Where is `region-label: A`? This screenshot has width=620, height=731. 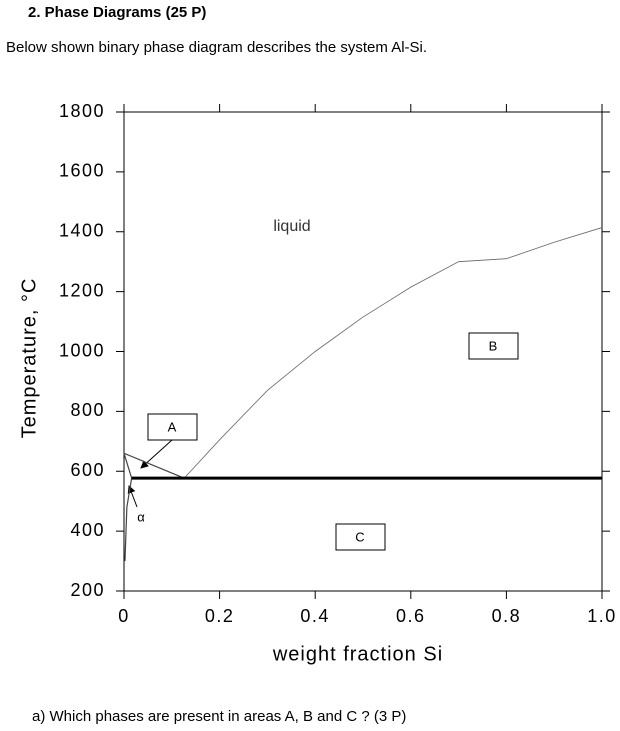
region-label: A is located at coordinates (172, 426).